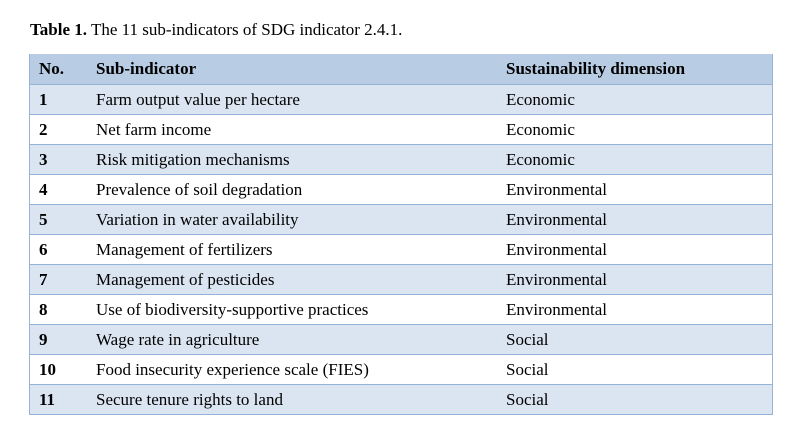 The width and height of the screenshot is (797, 427). What do you see at coordinates (401, 399) in the screenshot?
I see `table-row: 11 Secure tenure rights to land Social` at bounding box center [401, 399].